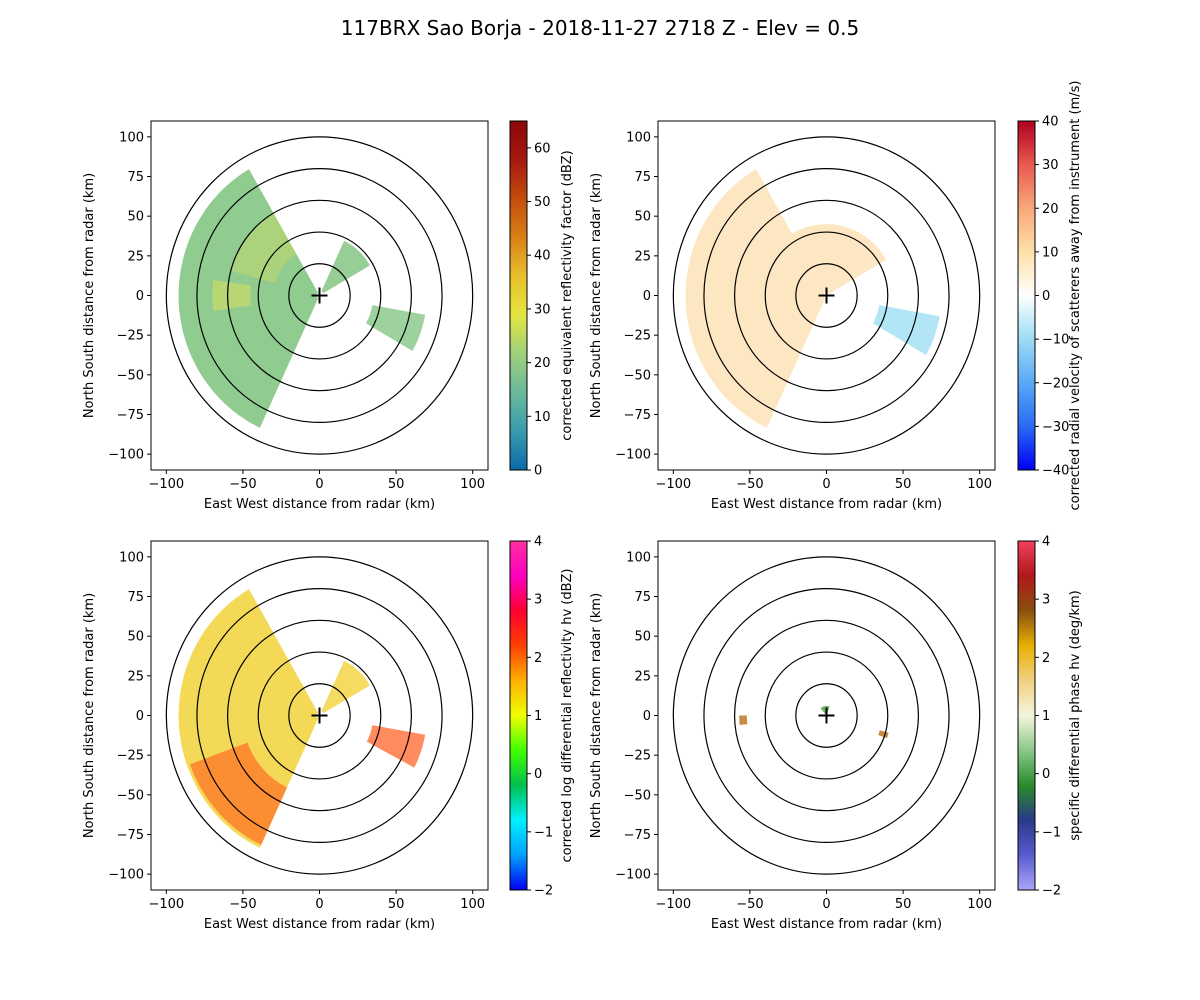 The width and height of the screenshot is (1200, 1000). I want to click on plot-area-zdr, so click(319, 715).